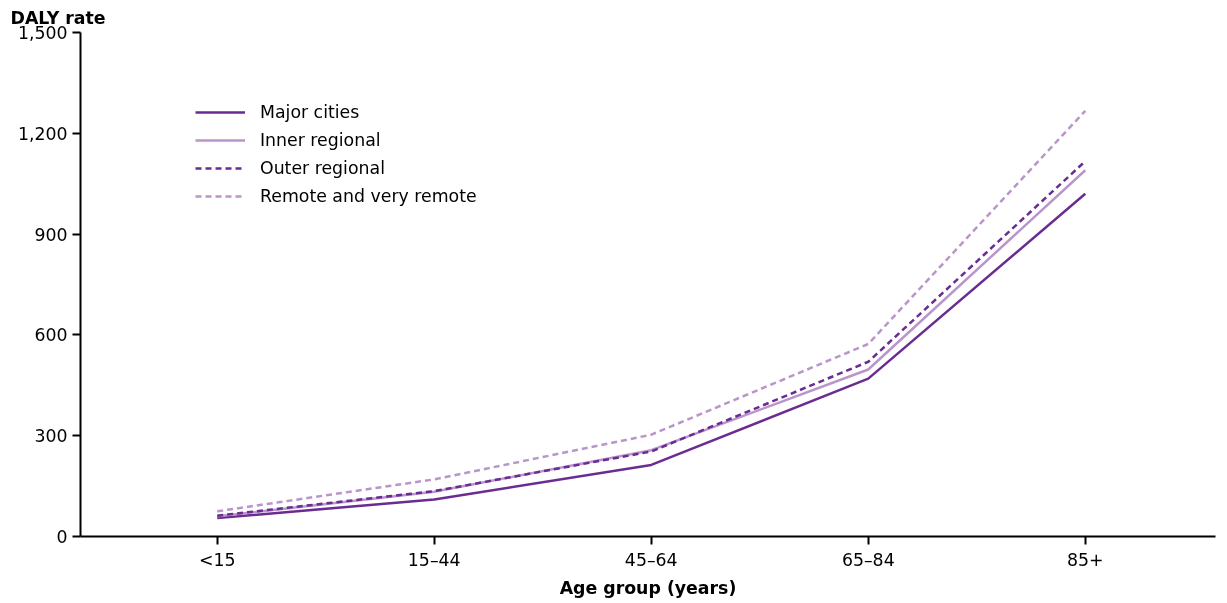  What do you see at coordinates (310, 112) in the screenshot?
I see `legend-label: Major cities` at bounding box center [310, 112].